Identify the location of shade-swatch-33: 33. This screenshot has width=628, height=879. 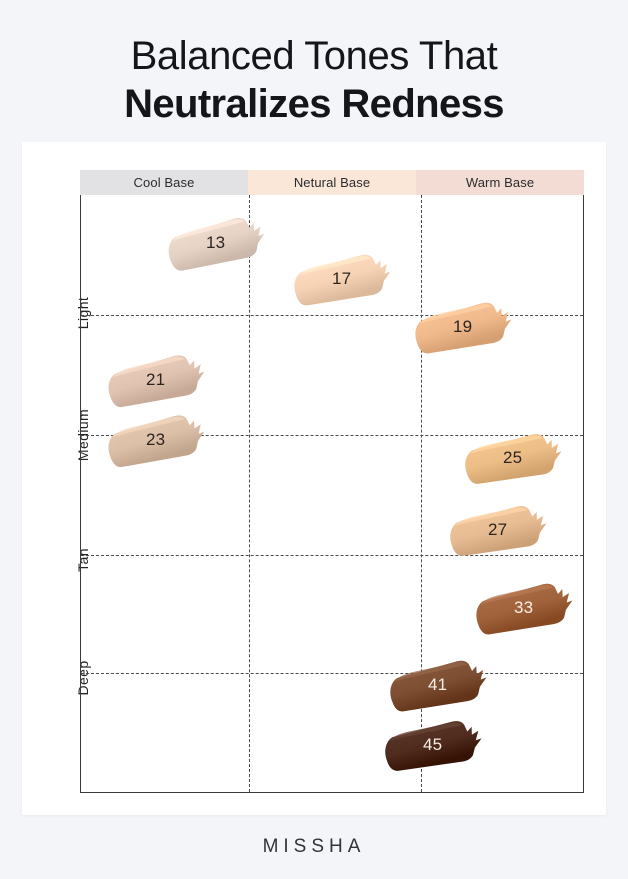
(523, 607).